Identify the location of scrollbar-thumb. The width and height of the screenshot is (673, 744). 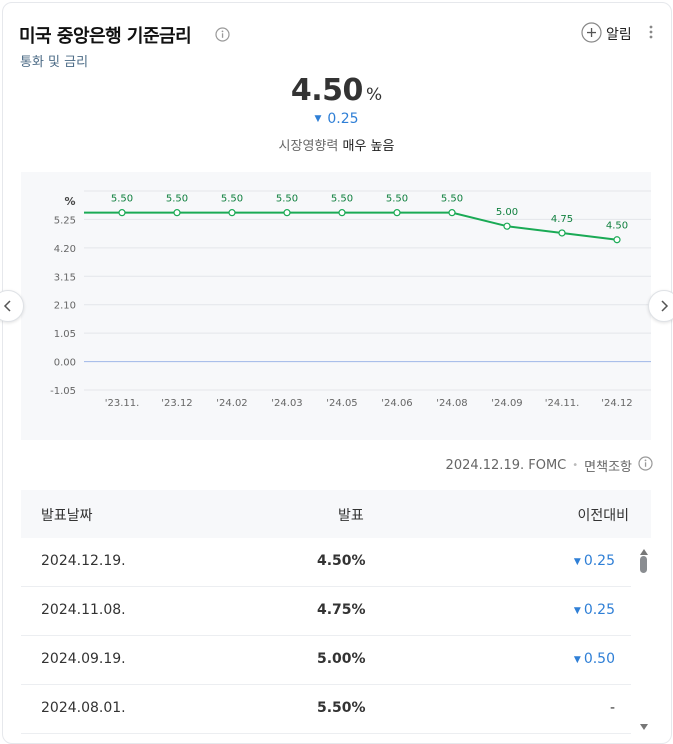
(643, 564).